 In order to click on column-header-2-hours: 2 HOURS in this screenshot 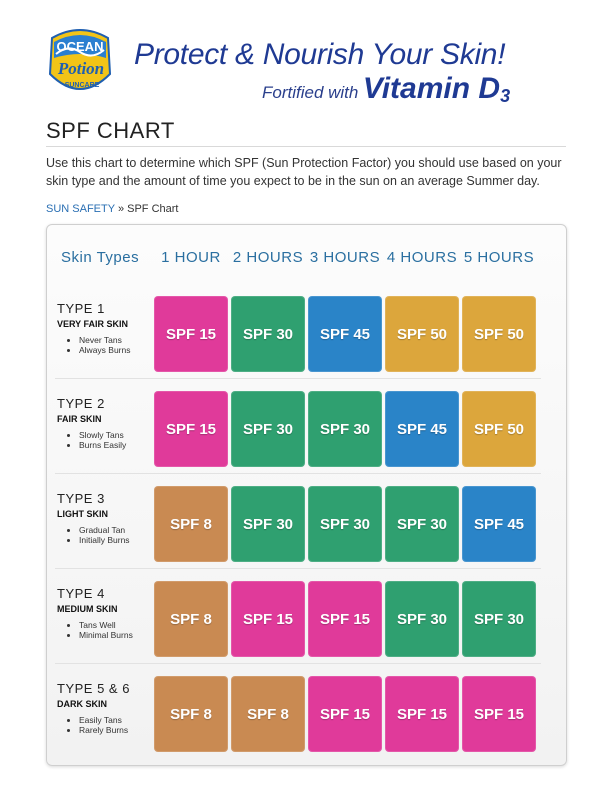, I will do `click(268, 257)`.